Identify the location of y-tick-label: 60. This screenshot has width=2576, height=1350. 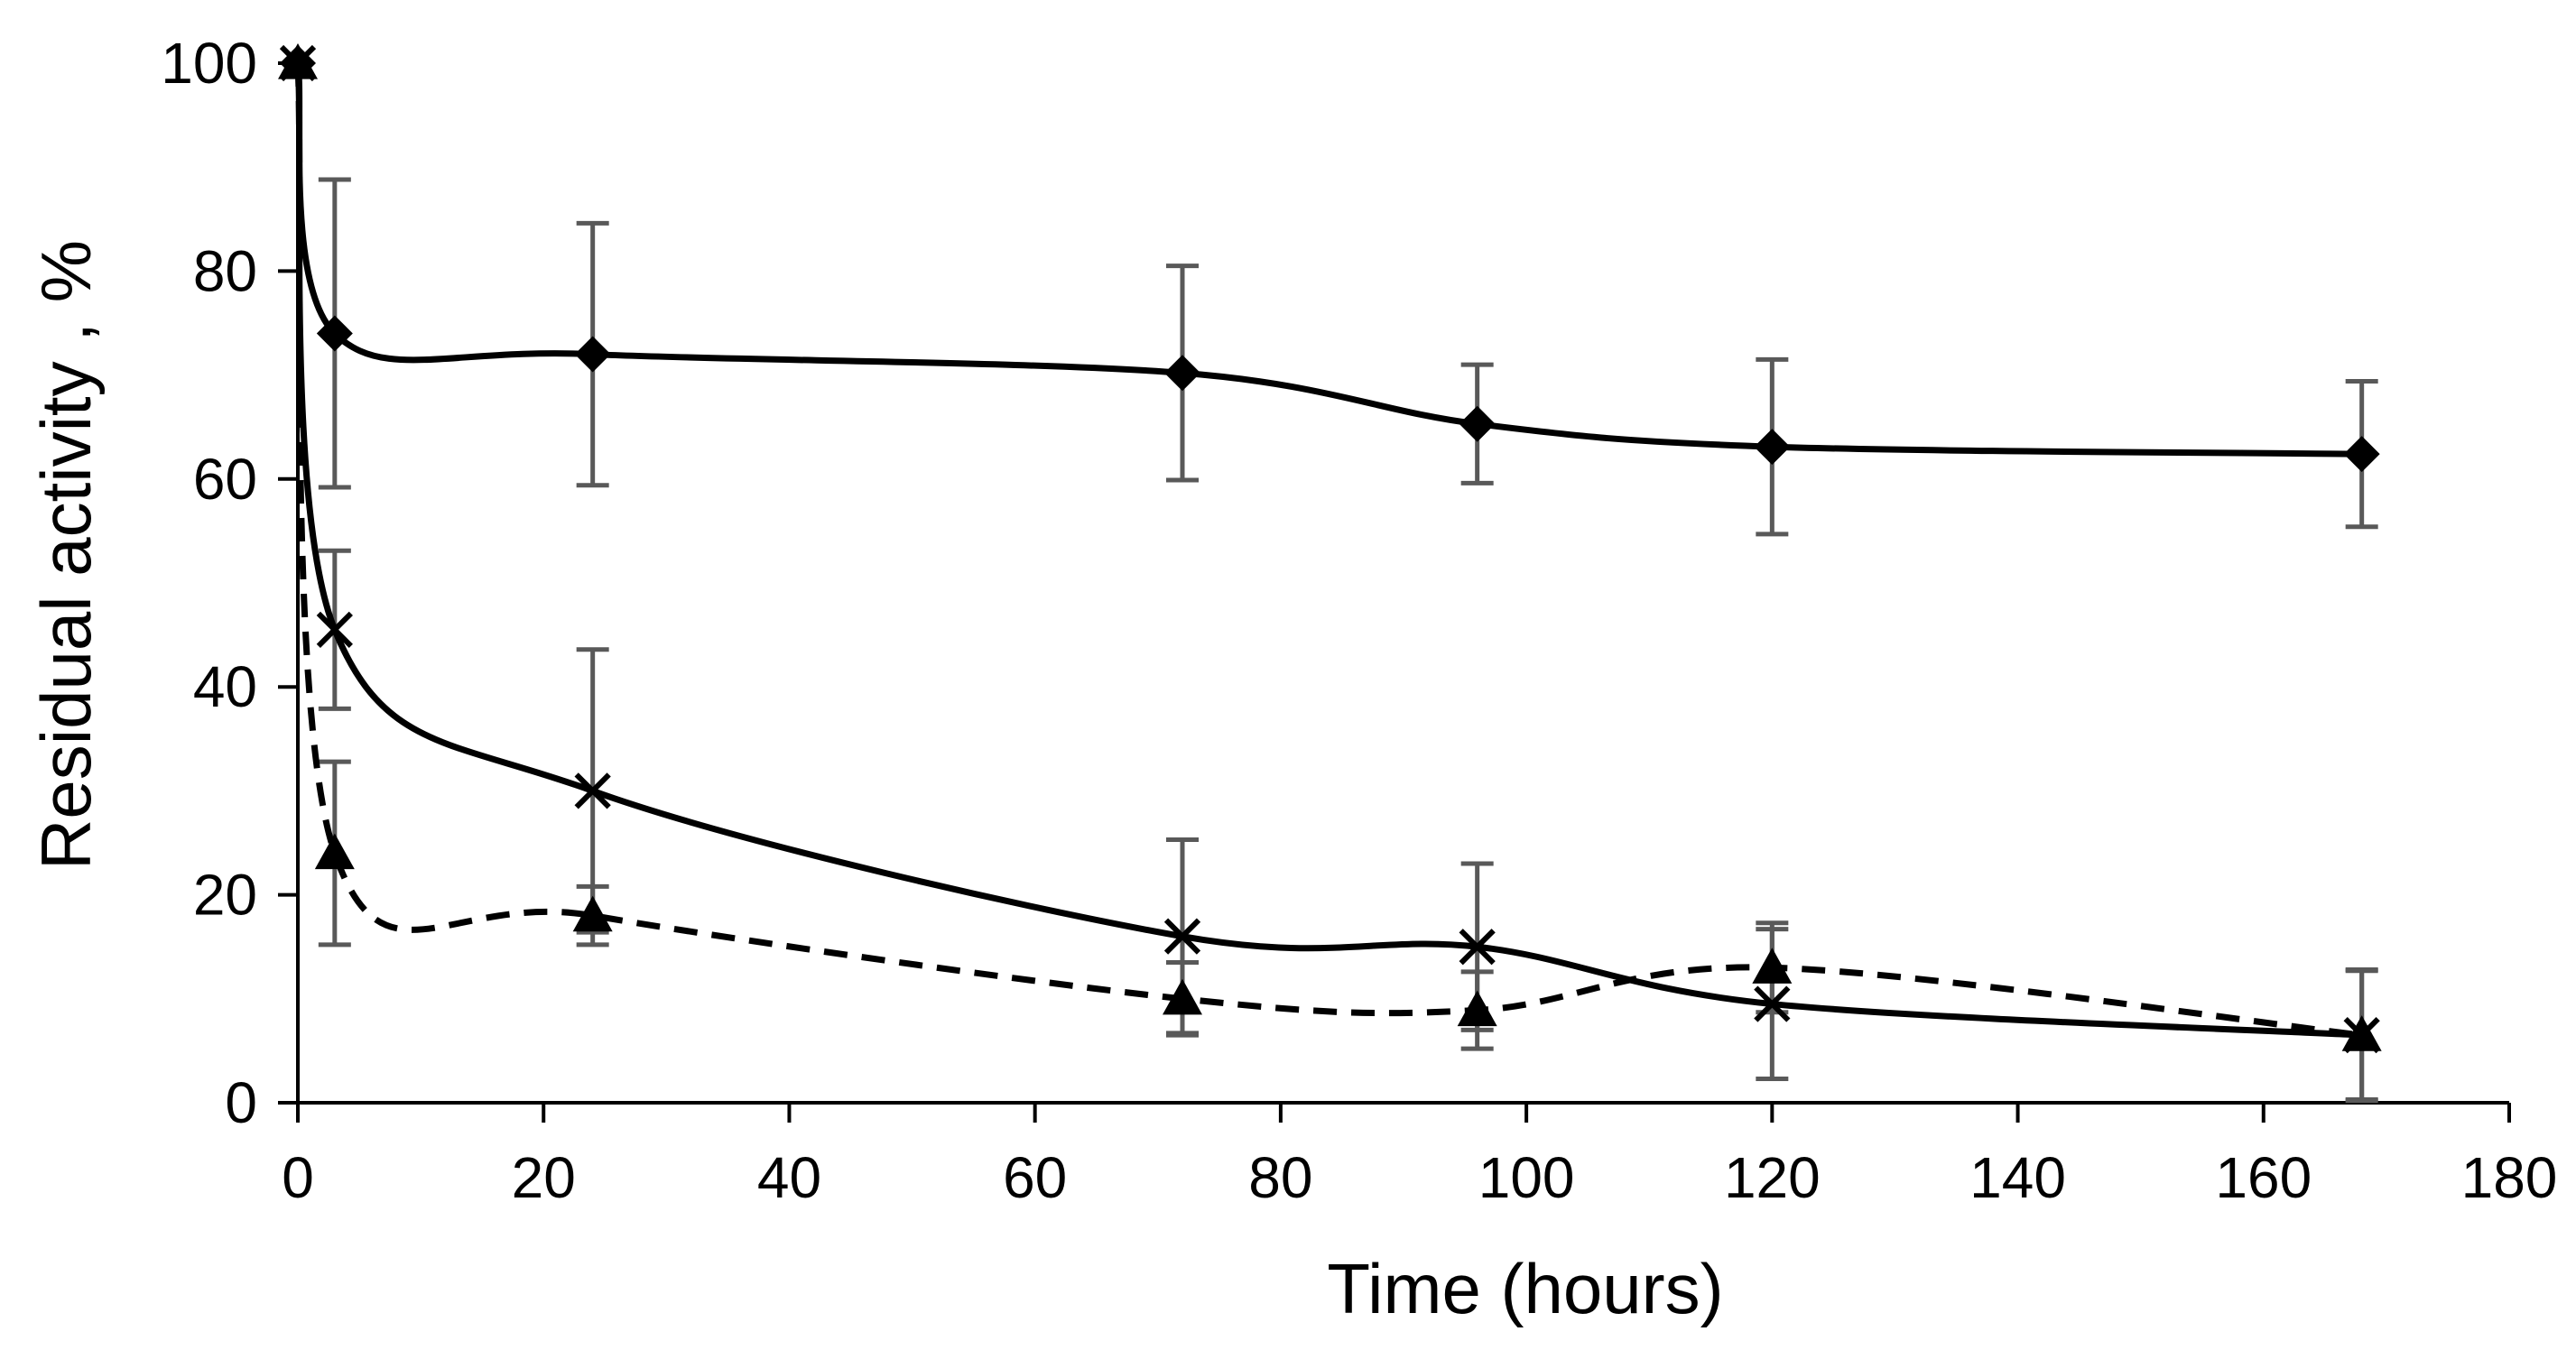
(225, 479).